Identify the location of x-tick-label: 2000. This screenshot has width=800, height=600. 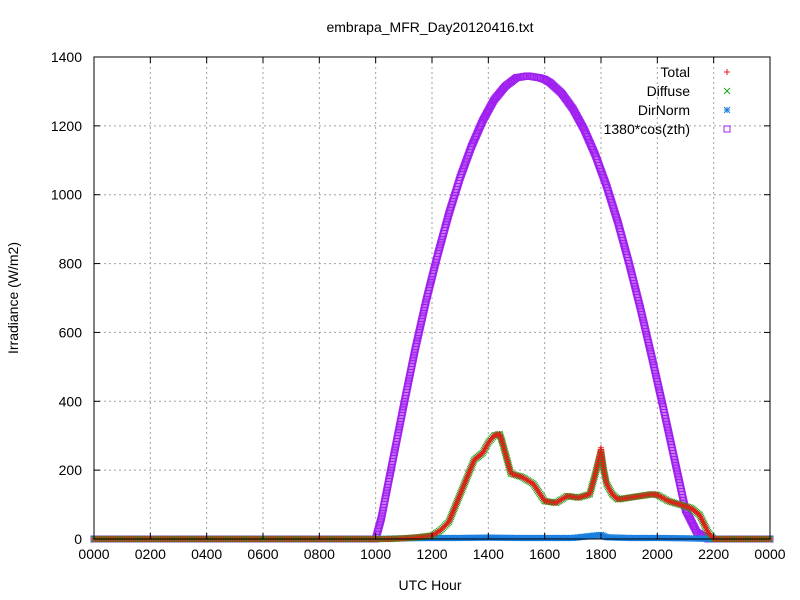
(657, 554).